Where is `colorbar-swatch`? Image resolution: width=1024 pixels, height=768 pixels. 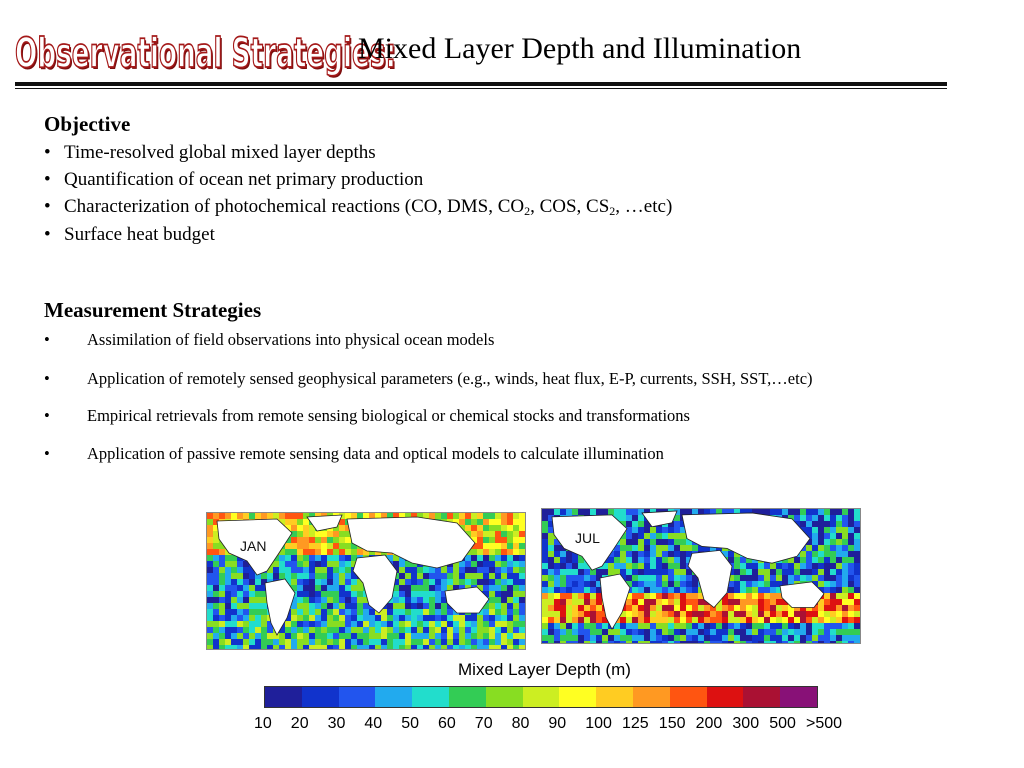
colorbar-swatch is located at coordinates (320, 697).